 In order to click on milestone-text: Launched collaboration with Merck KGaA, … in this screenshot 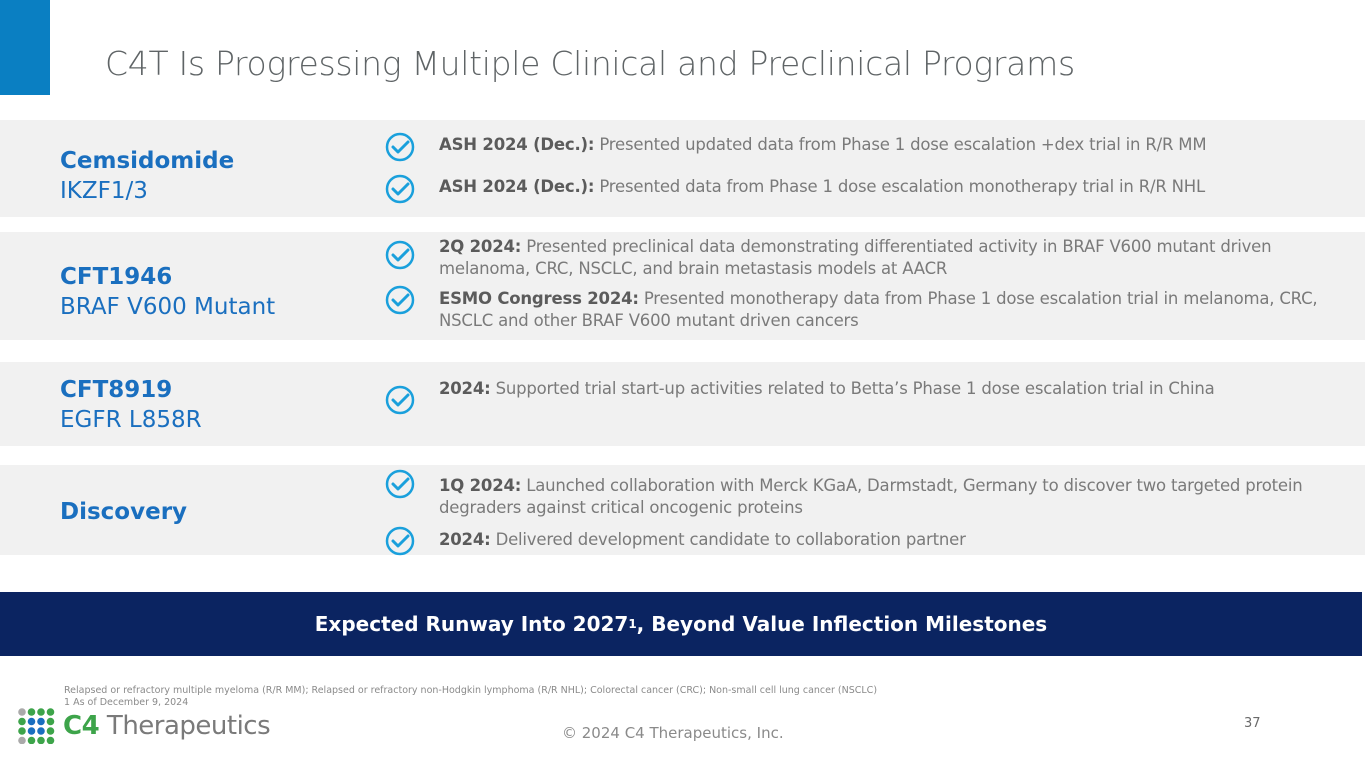, I will do `click(871, 496)`.